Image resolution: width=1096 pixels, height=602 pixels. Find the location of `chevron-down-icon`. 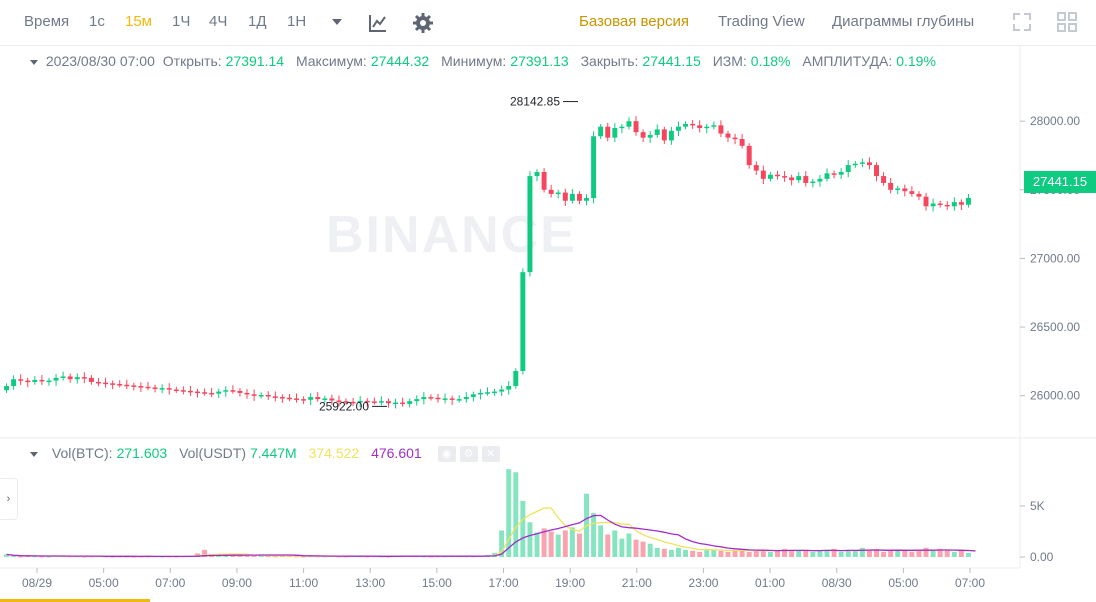

chevron-down-icon is located at coordinates (337, 22).